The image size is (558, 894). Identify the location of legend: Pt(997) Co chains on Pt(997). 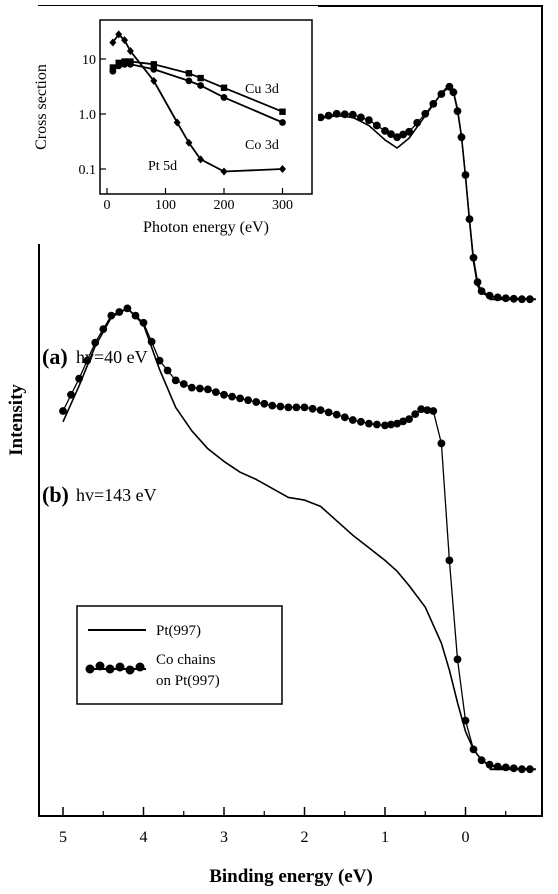
(179, 655).